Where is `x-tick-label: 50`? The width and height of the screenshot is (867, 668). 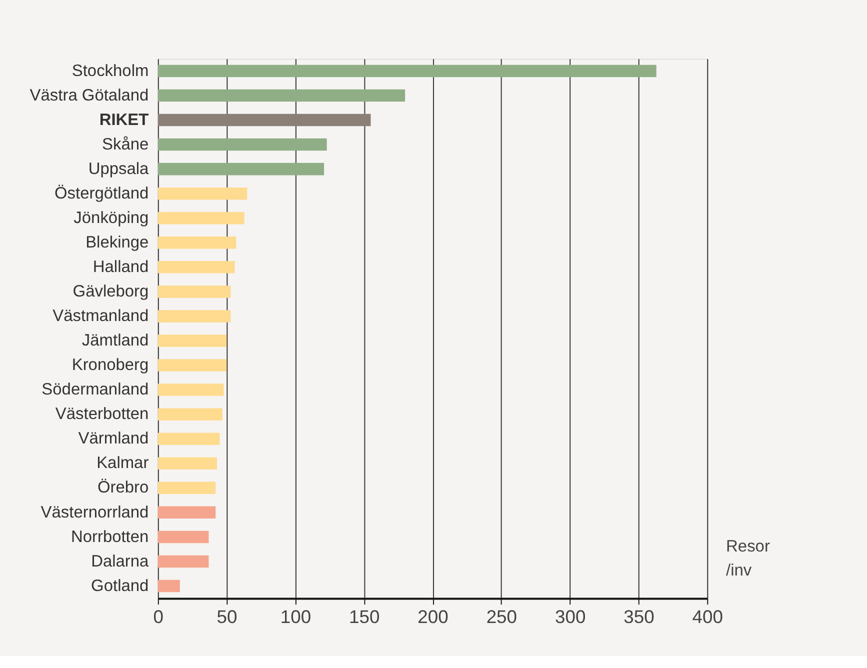
x-tick-label: 50 is located at coordinates (227, 616).